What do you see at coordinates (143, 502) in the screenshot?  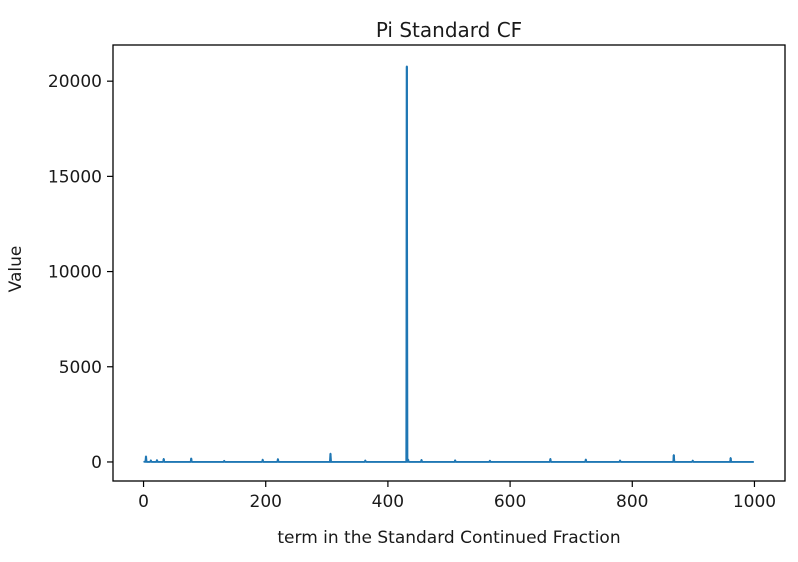 I see `x-tick-label: 0` at bounding box center [143, 502].